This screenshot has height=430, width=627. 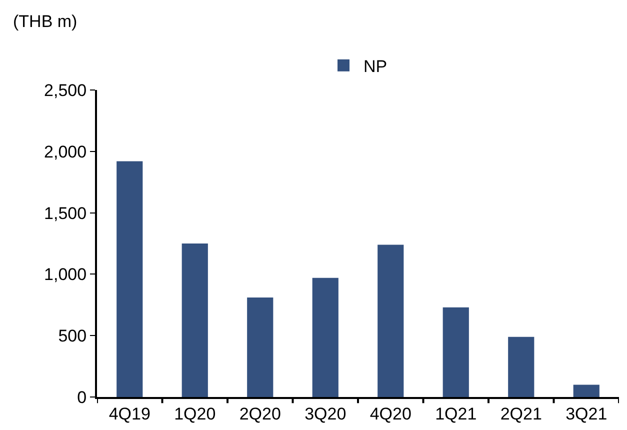 I want to click on y-tick-label: 1,500, so click(x=65, y=213).